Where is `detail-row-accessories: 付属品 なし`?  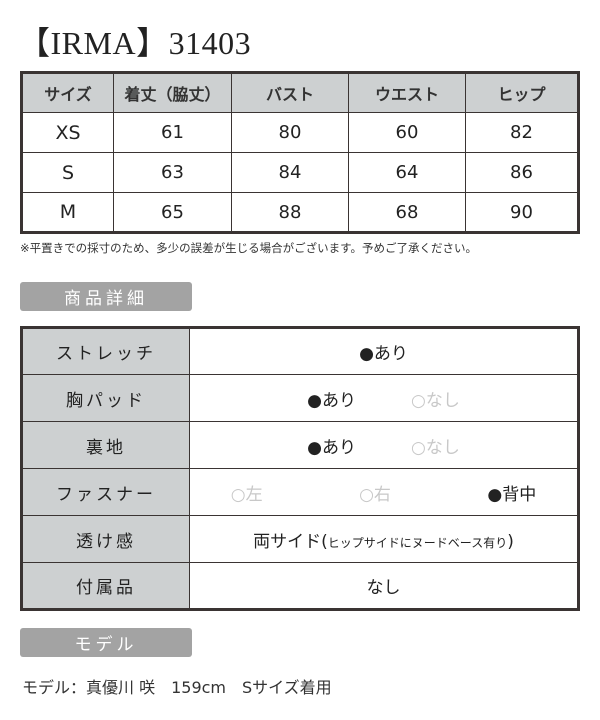 detail-row-accessories: 付属品 なし is located at coordinates (300, 586).